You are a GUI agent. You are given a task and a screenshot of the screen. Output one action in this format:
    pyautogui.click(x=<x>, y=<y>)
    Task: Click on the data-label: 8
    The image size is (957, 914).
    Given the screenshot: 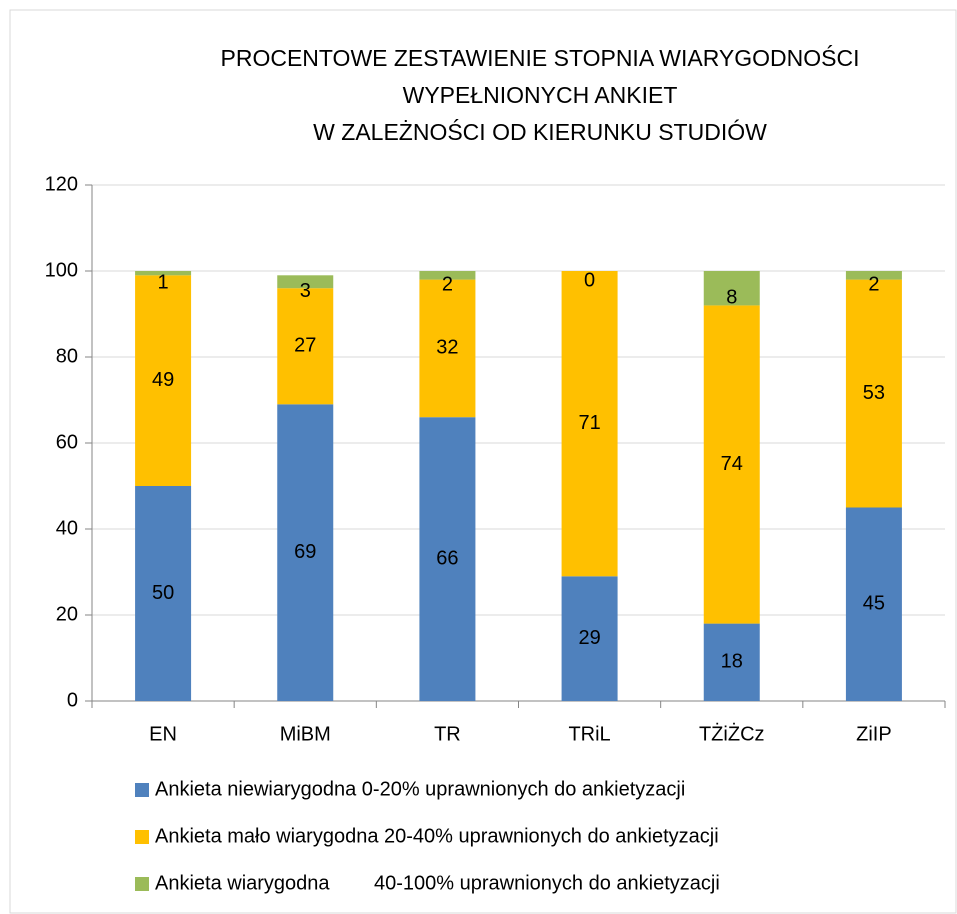 What is the action you would take?
    pyautogui.click(x=731, y=297)
    